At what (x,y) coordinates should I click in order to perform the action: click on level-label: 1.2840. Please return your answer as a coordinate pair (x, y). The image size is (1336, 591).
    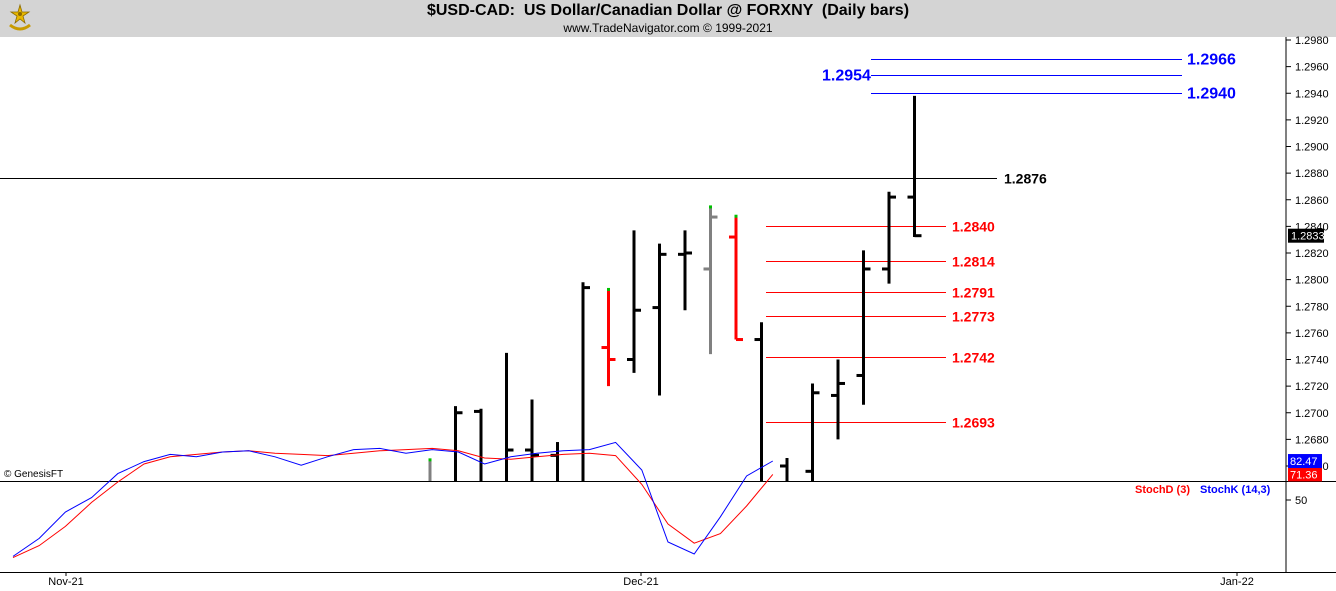
    Looking at the image, I should click on (973, 227).